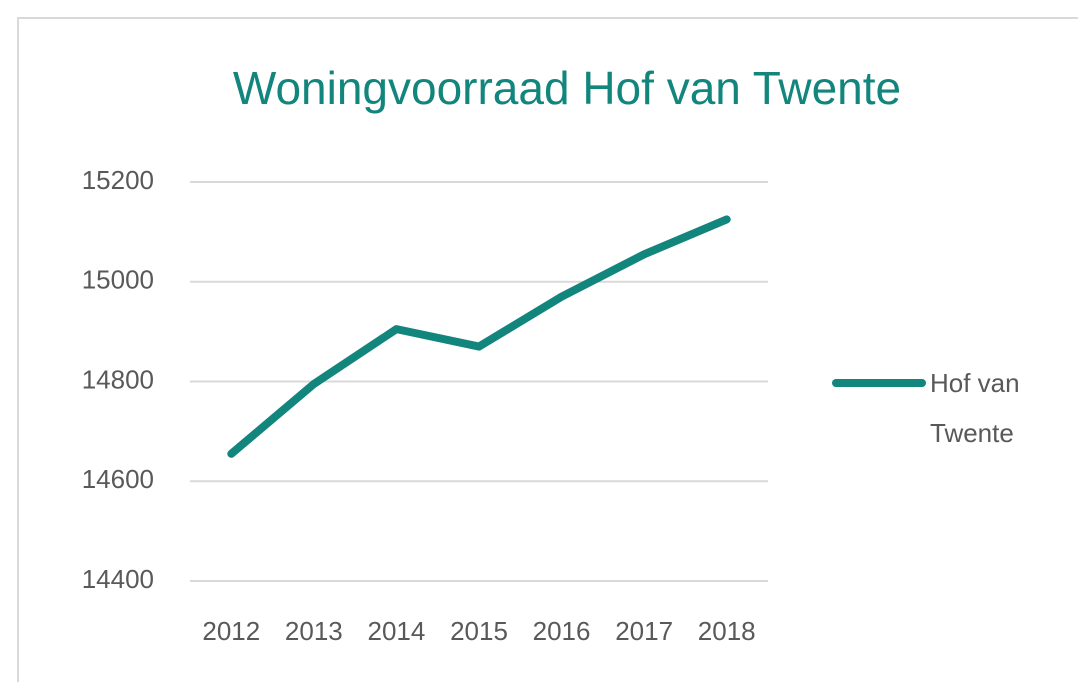 This screenshot has width=1078, height=682. Describe the element at coordinates (118, 280) in the screenshot. I see `y-tick-label: 15000` at that location.